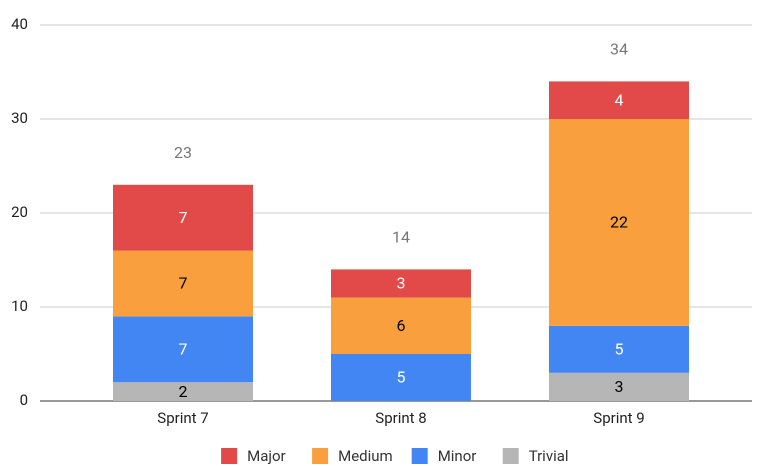  I want to click on data-label: 6, so click(401, 325).